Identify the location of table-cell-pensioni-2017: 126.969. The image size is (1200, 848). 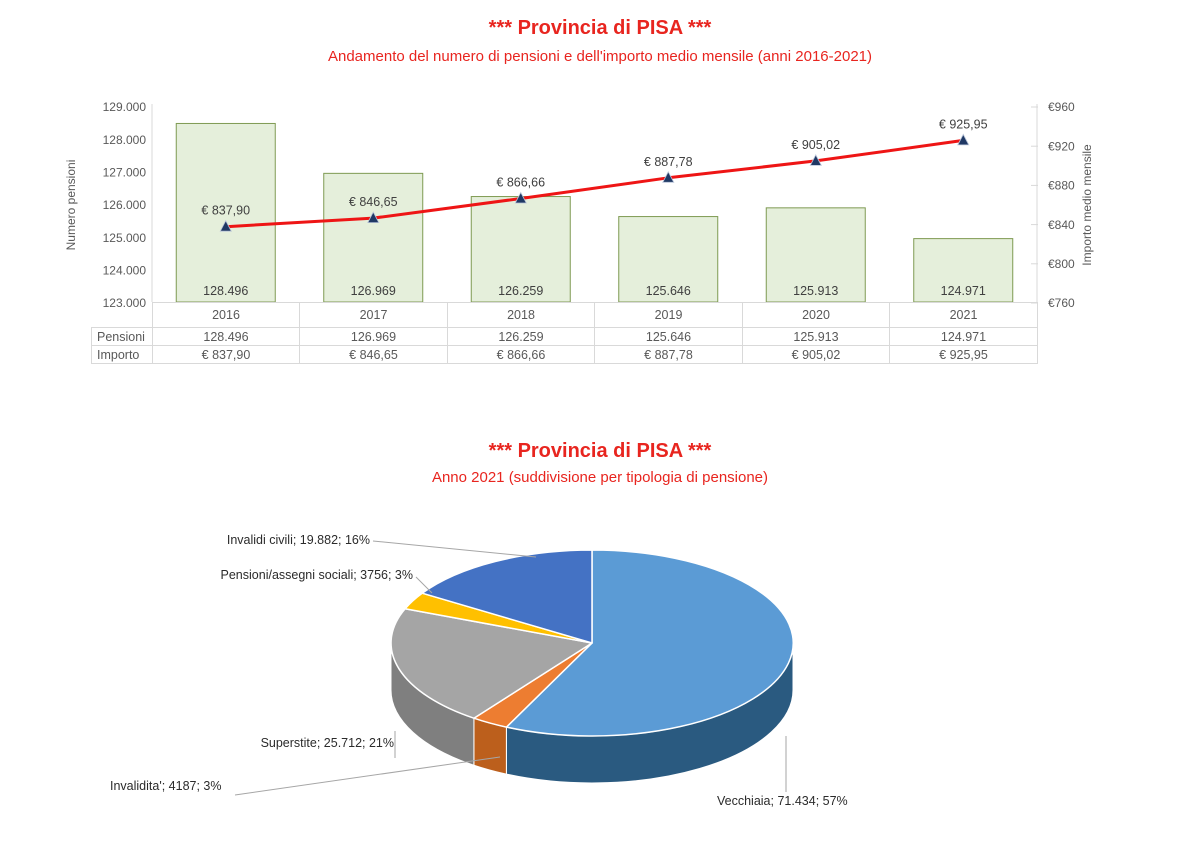
(373, 336).